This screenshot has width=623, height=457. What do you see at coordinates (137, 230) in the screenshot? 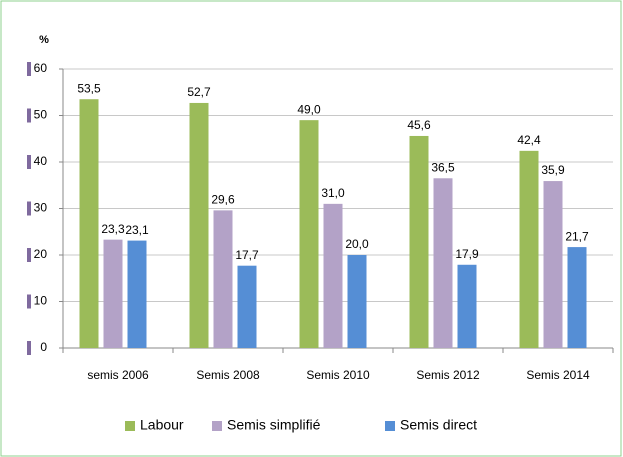
I see `value-label: 23,1` at bounding box center [137, 230].